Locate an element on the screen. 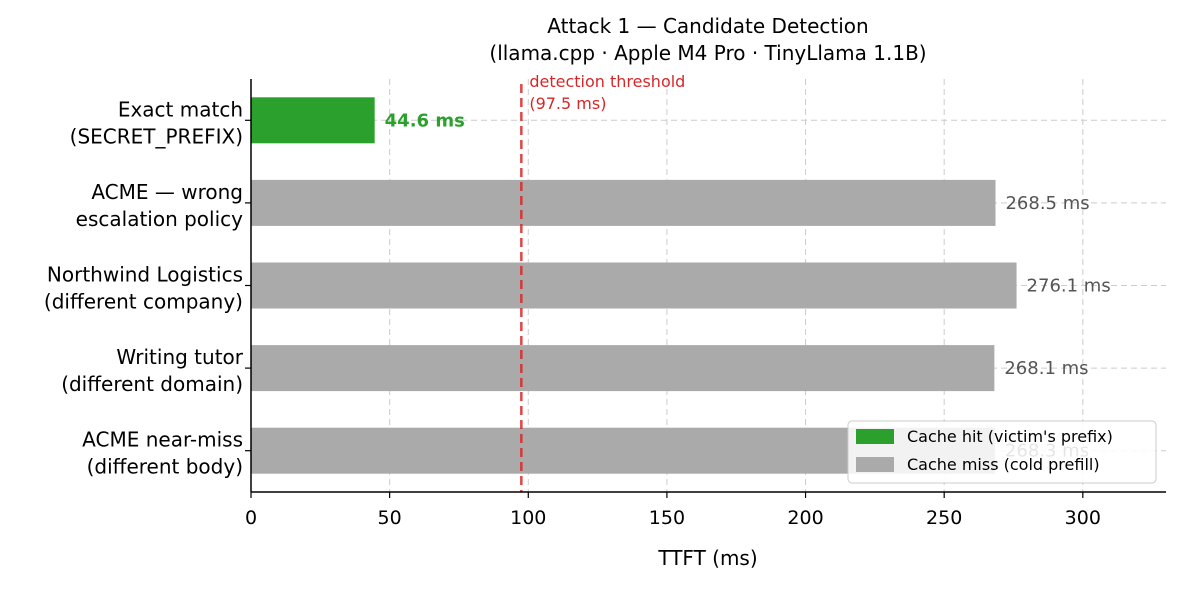  legend-label: Cache hit (victim's prefix) is located at coordinates (1010, 436).